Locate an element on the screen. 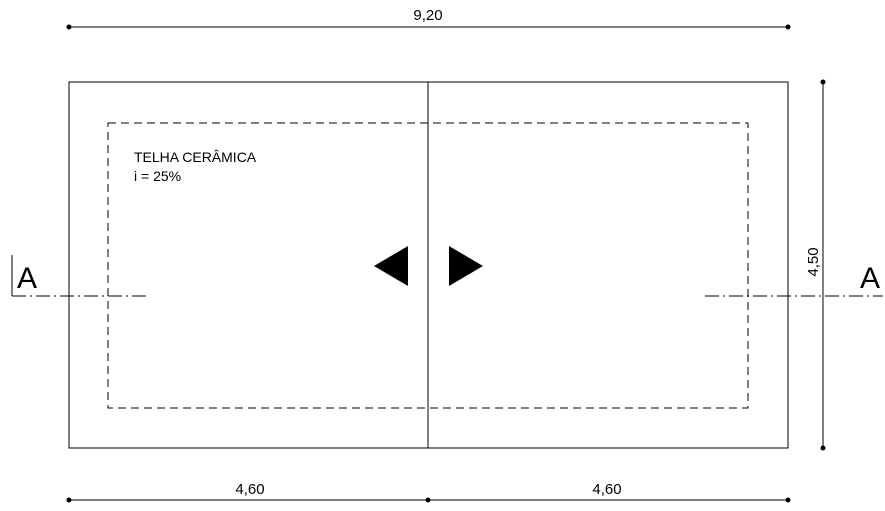 The width and height of the screenshot is (885, 511). slope-arrow-right-icon is located at coordinates (466, 266).